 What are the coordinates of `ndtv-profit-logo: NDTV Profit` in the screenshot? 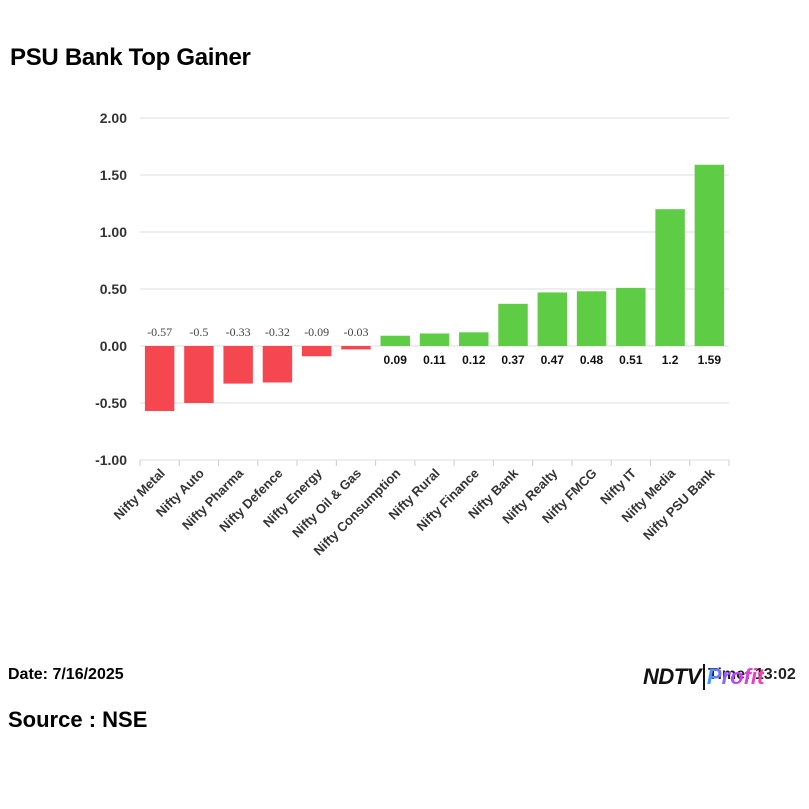 It's located at (703, 677).